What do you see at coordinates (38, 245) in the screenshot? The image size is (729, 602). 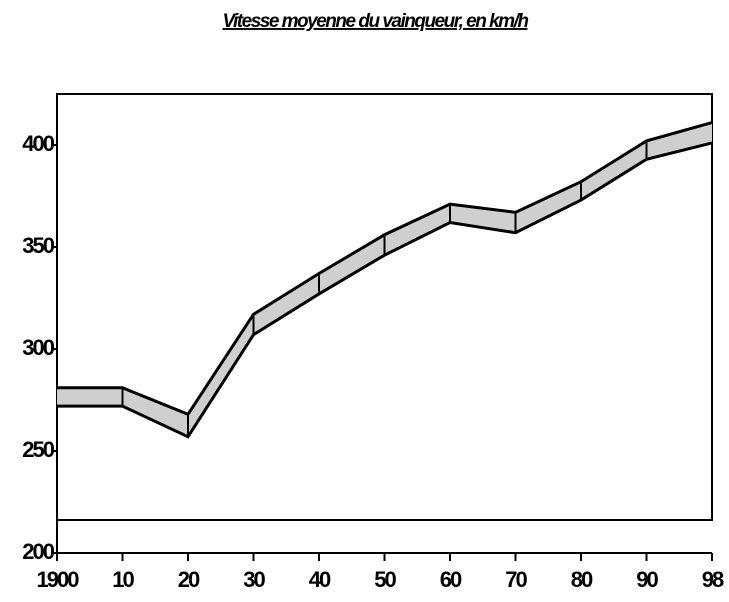 I see `y-tick-label: 350` at bounding box center [38, 245].